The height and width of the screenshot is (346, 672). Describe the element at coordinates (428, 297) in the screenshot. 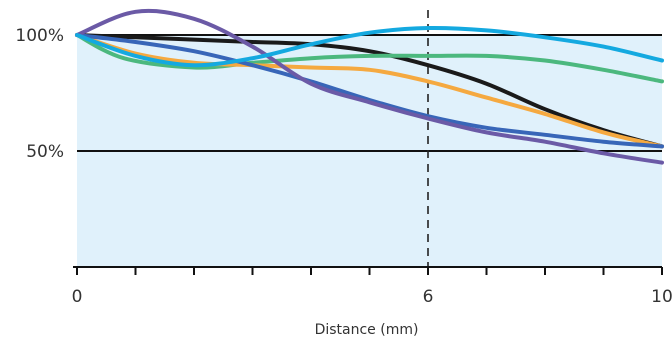

I see `x-tick-label: 6` at that location.